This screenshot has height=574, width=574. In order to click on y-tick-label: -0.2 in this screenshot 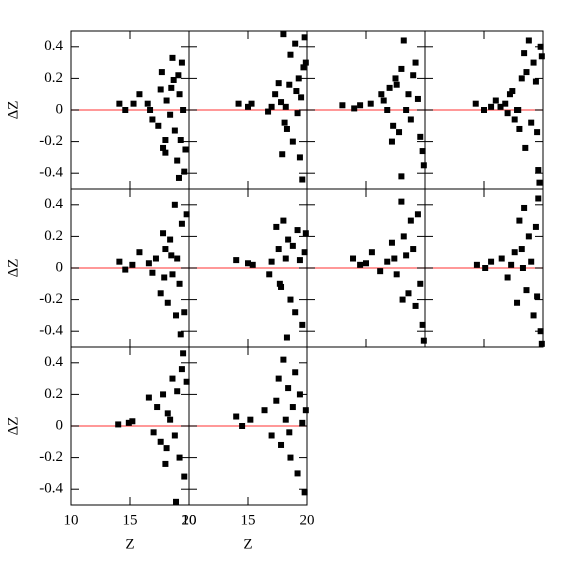, I will do `click(51, 457)`.